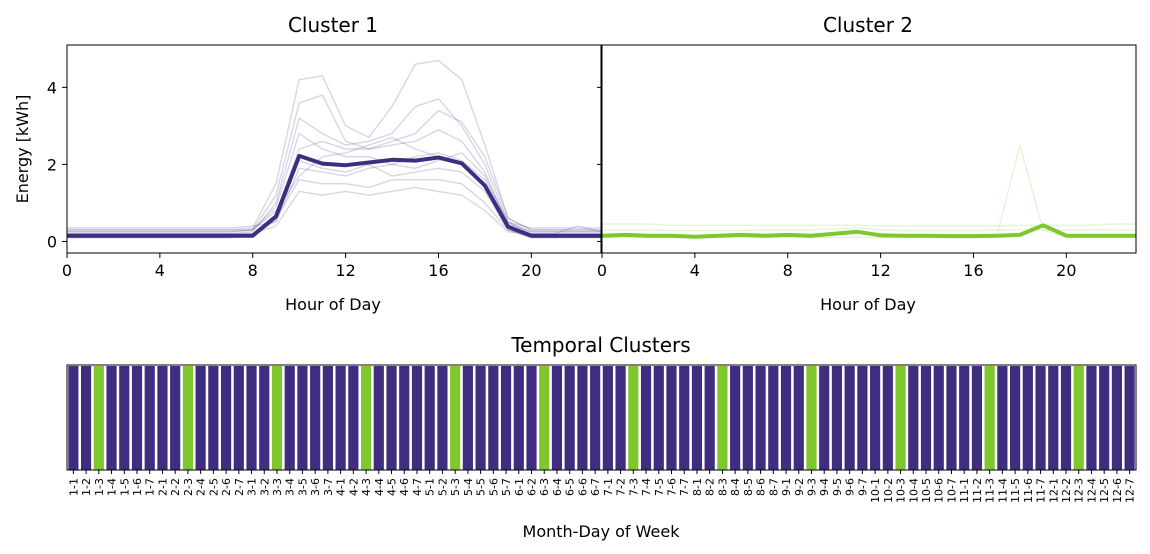 The height and width of the screenshot is (554, 1150). What do you see at coordinates (973, 270) in the screenshot?
I see `cluster-2-xtick-label: 16` at bounding box center [973, 270].